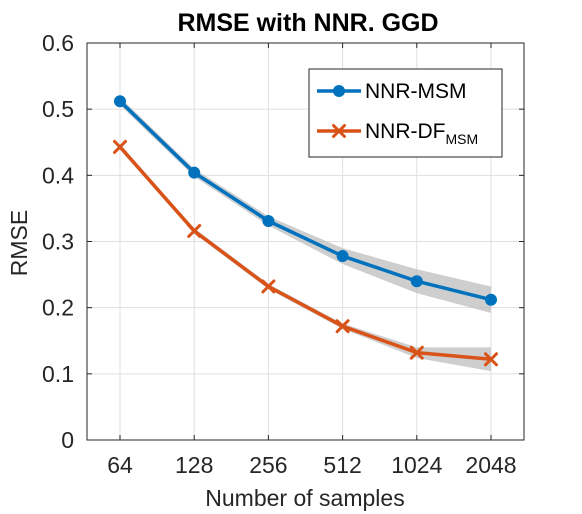 The height and width of the screenshot is (514, 582). I want to click on legend-box, so click(405, 113).